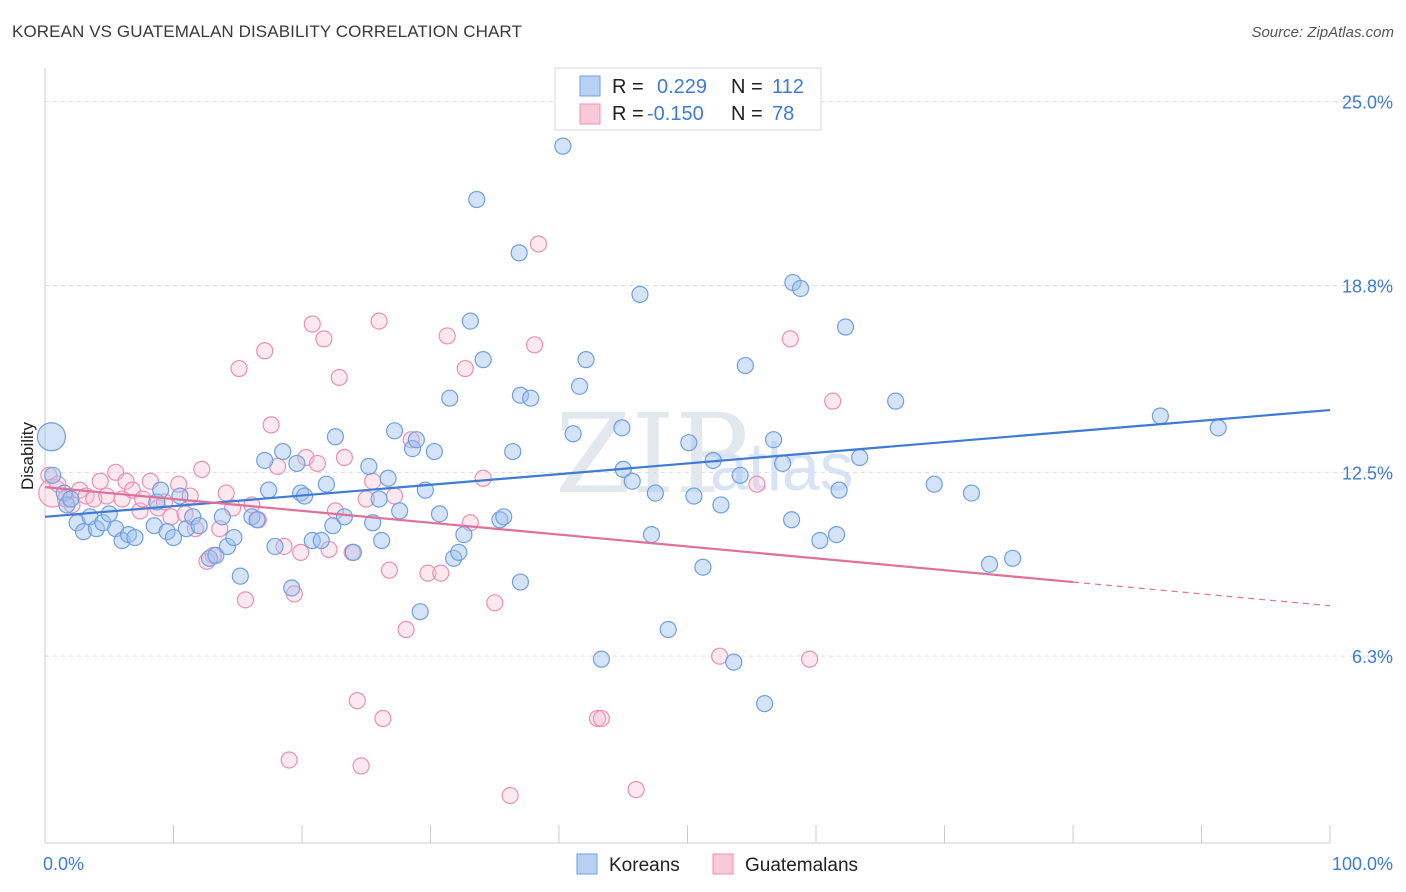  I want to click on koreans-r-value: 0.229, so click(682, 87).